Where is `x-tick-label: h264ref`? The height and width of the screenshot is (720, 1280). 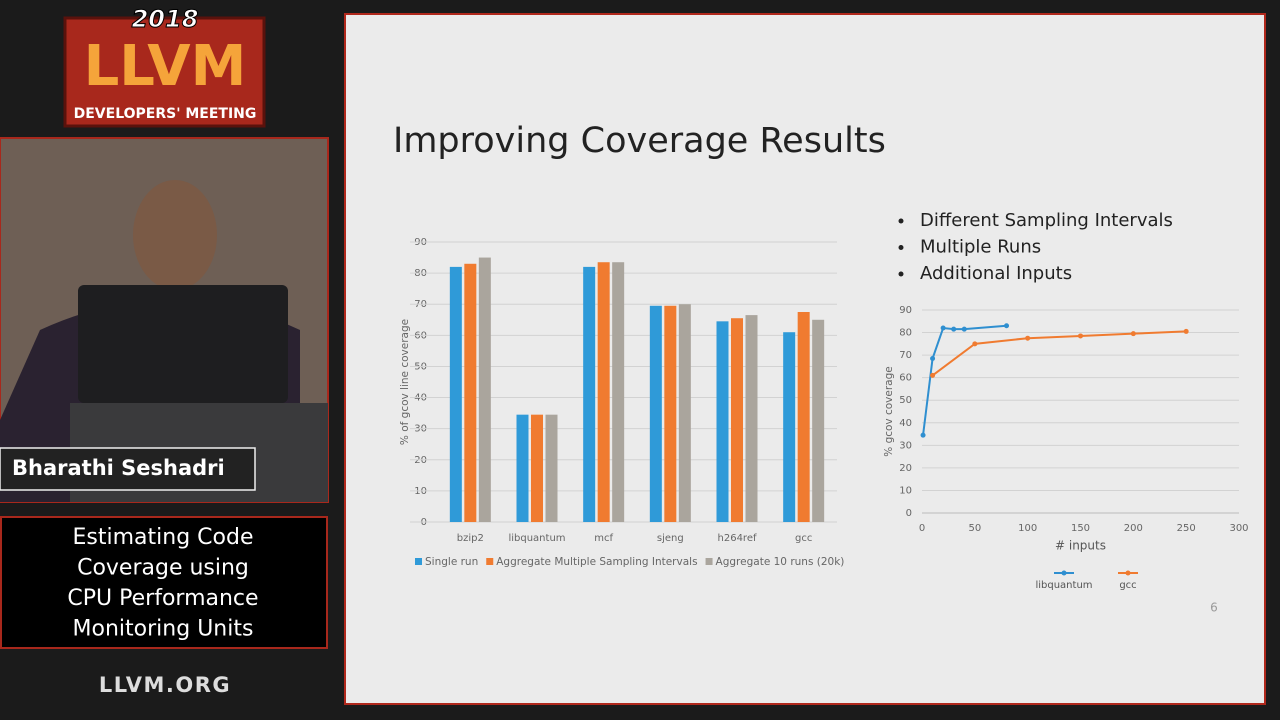 x-tick-label: h264ref is located at coordinates (737, 538).